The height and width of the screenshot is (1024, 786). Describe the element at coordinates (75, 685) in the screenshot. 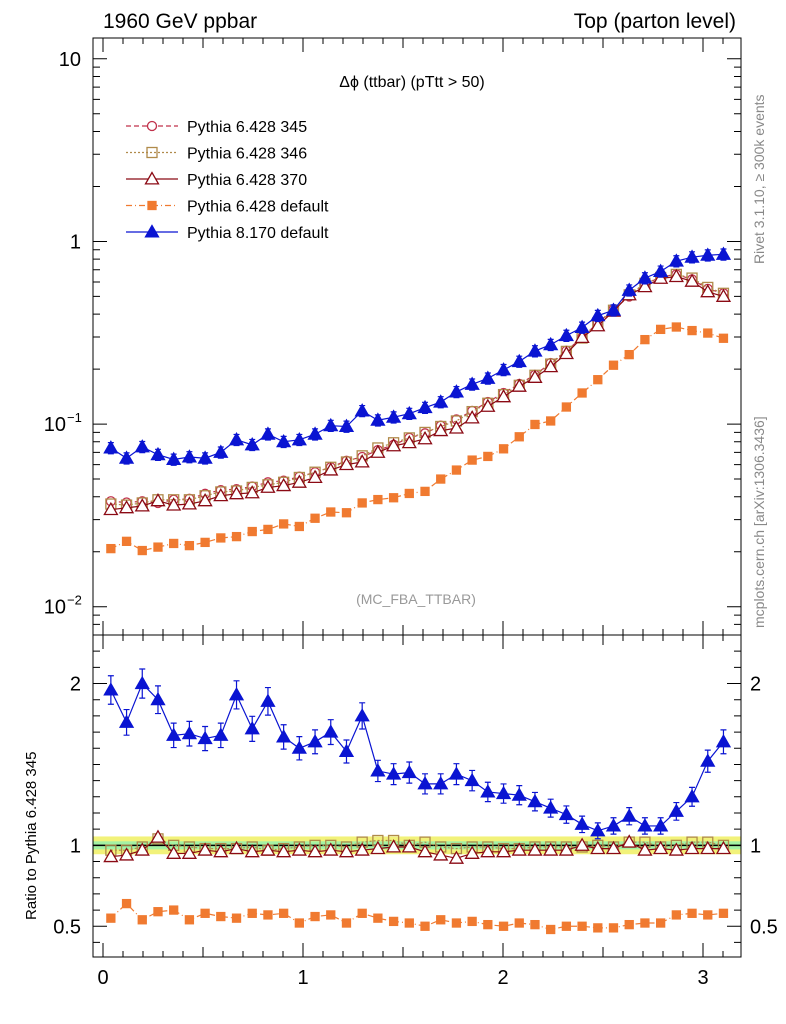

I see `ratio-ytick-label-left: 2` at that location.